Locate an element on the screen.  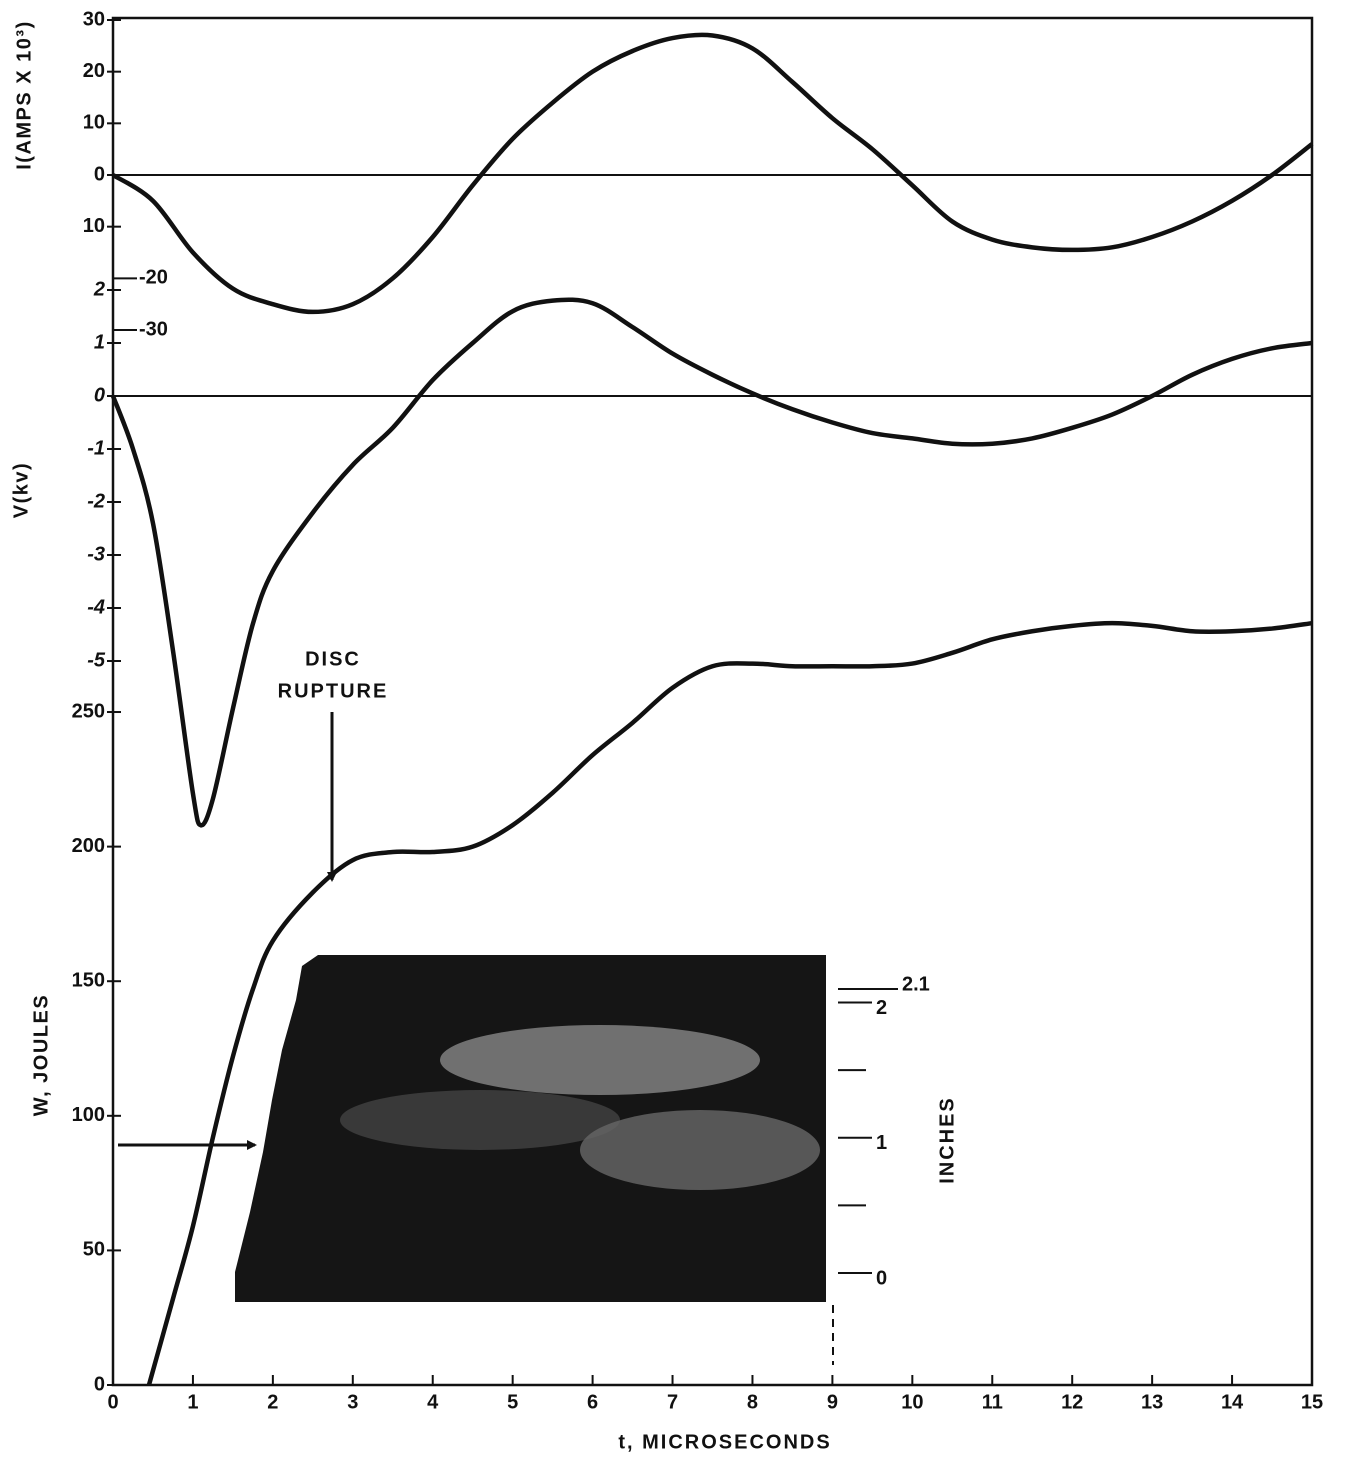
x-tick-label: 5 is located at coordinates (512, 1402).